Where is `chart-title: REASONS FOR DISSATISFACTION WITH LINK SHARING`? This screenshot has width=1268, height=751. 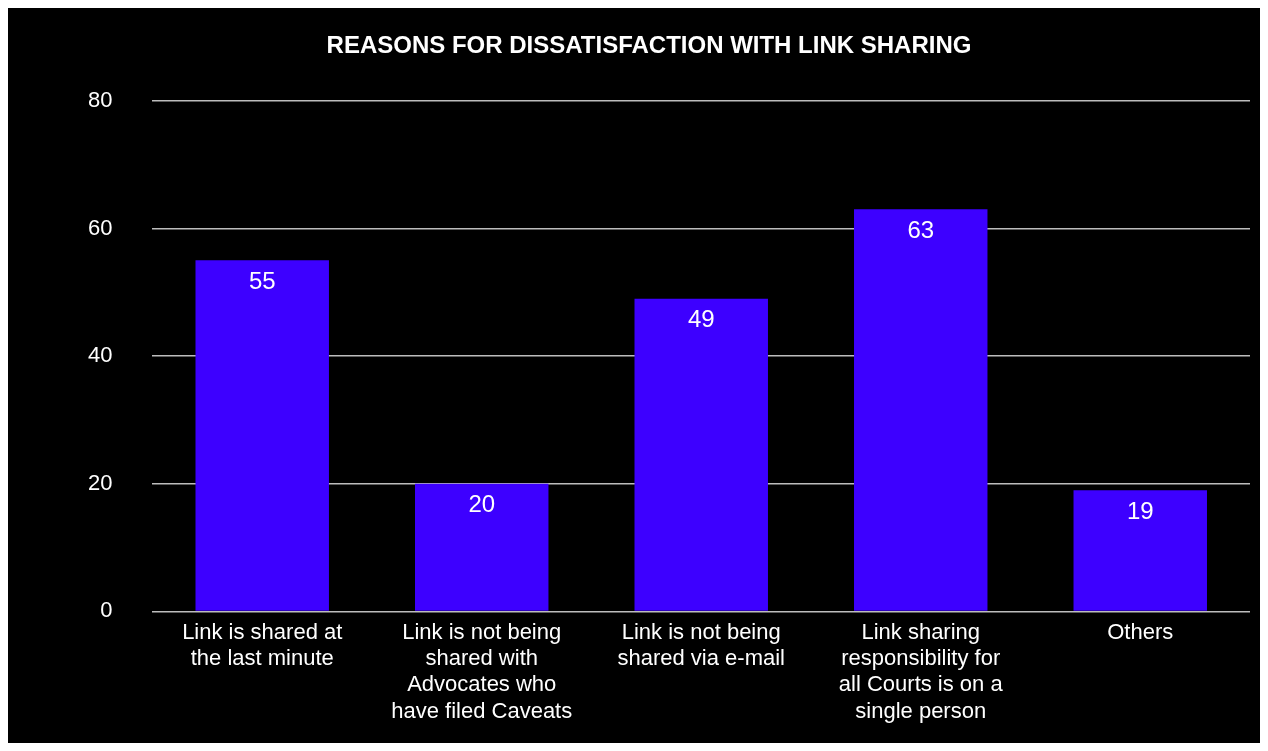
chart-title: REASONS FOR DISSATISFACTION WITH LINK SHARING is located at coordinates (649, 45).